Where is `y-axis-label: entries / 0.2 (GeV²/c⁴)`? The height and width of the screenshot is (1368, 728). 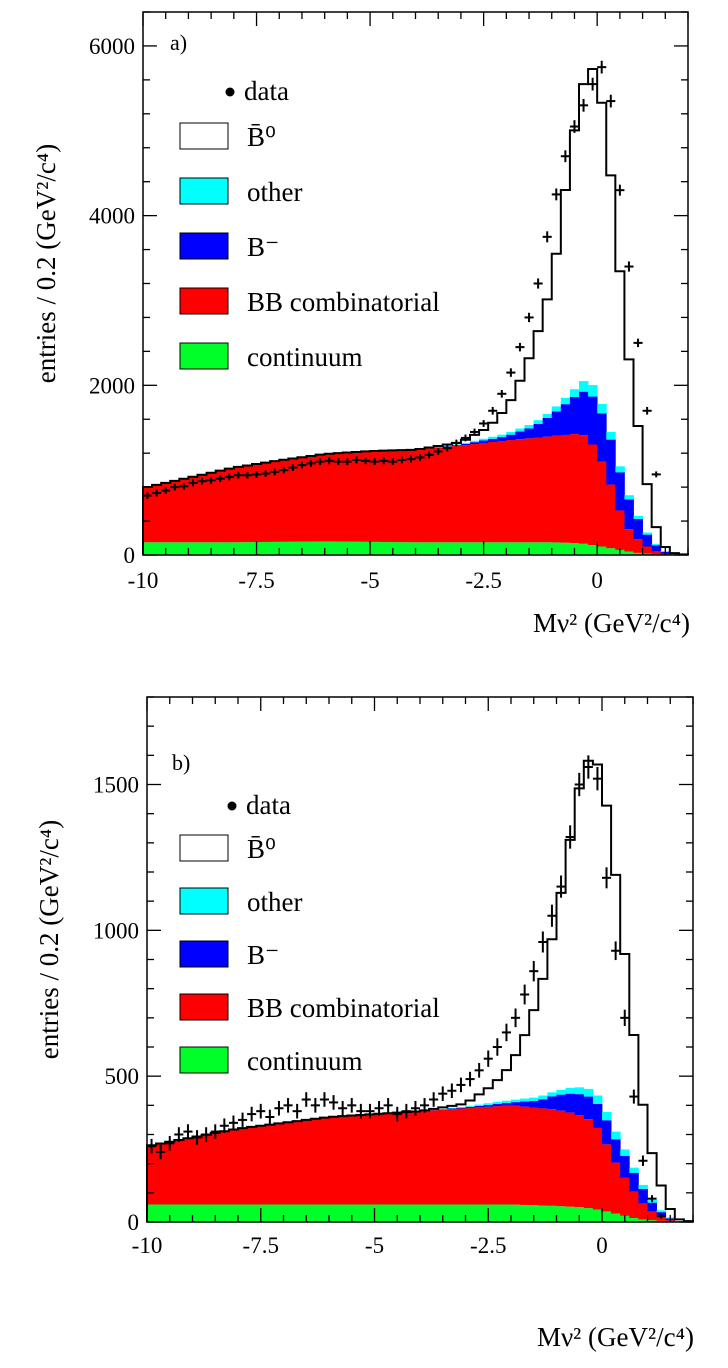 y-axis-label: entries / 0.2 (GeV²/c⁴) is located at coordinates (46, 263).